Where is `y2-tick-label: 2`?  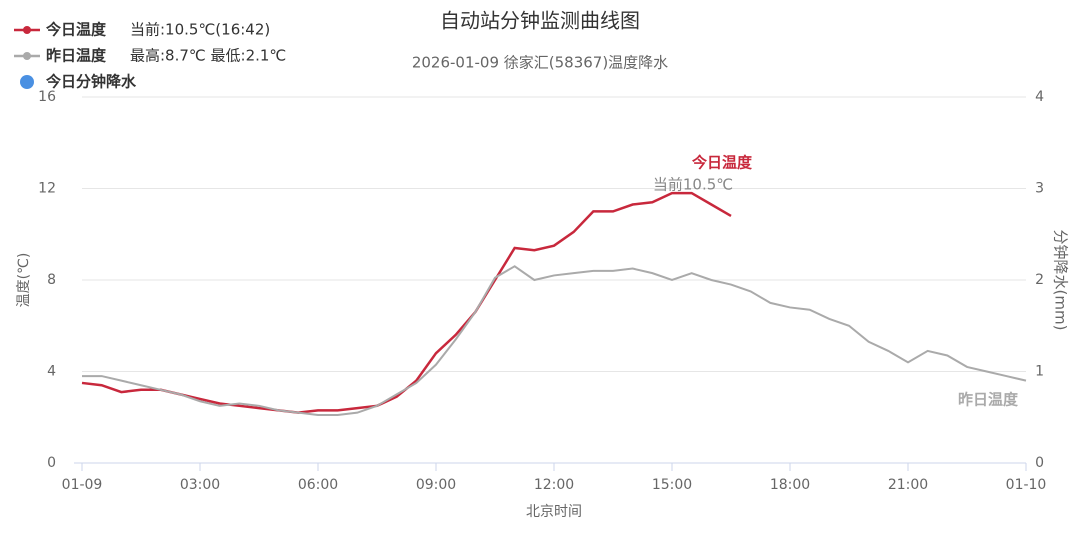
y2-tick-label: 2 is located at coordinates (1039, 280).